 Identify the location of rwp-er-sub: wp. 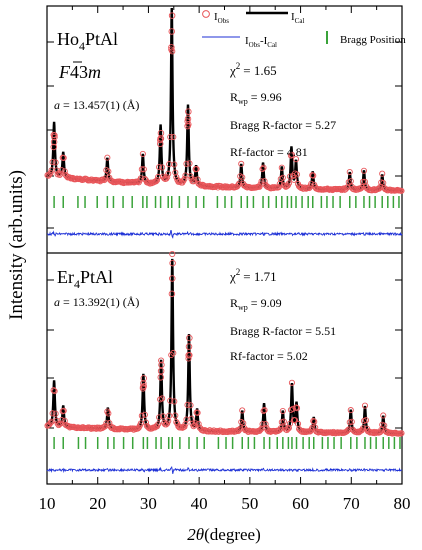
(243, 307).